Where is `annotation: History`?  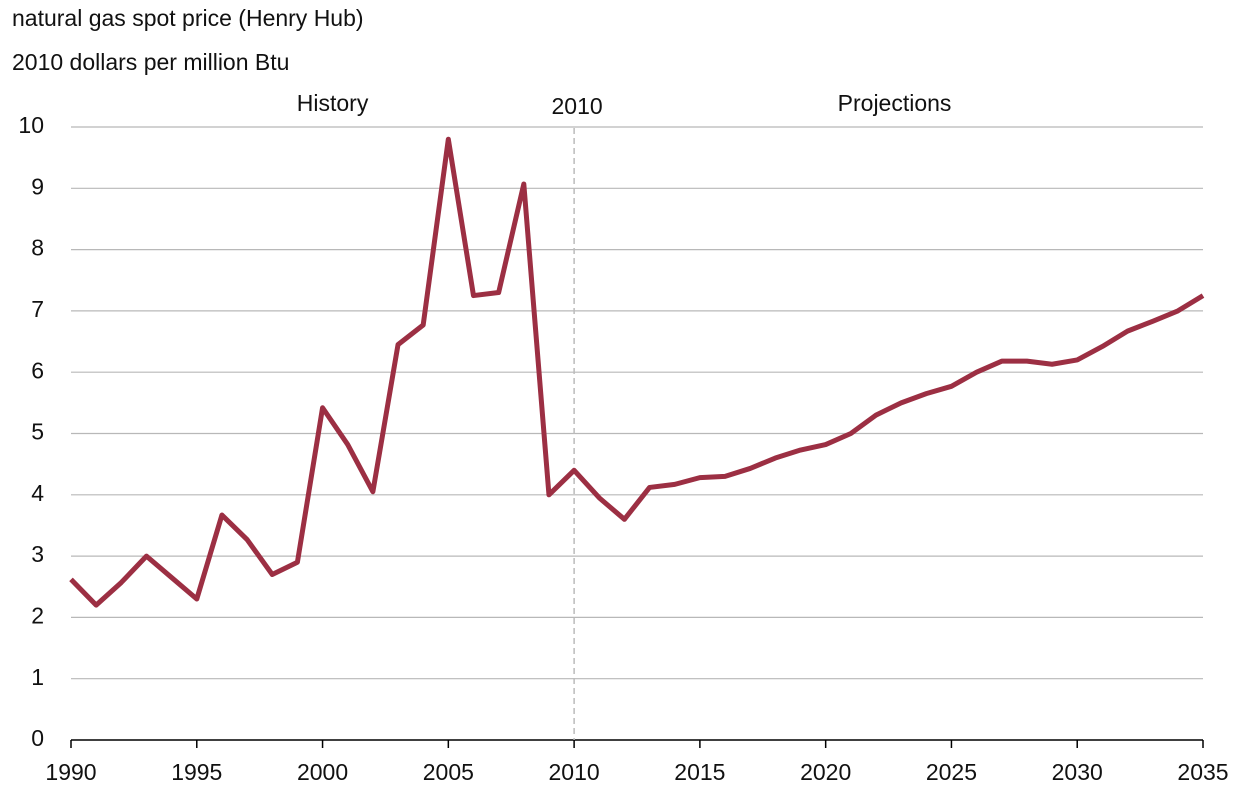 annotation: History is located at coordinates (333, 103).